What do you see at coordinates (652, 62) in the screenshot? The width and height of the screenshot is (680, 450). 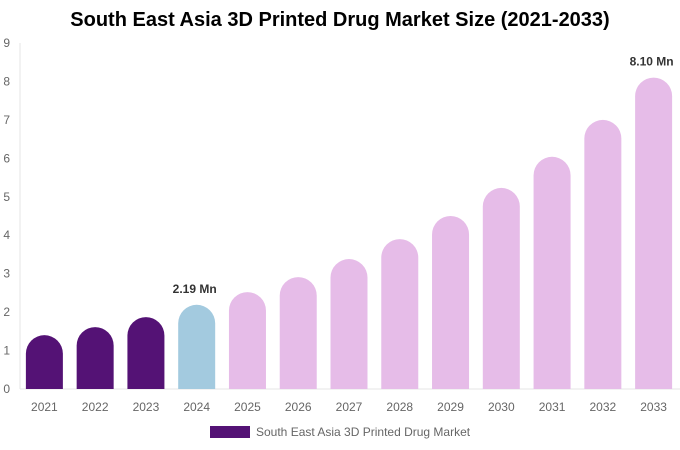 I see `data-label-2033: 8.10 Mn` at bounding box center [652, 62].